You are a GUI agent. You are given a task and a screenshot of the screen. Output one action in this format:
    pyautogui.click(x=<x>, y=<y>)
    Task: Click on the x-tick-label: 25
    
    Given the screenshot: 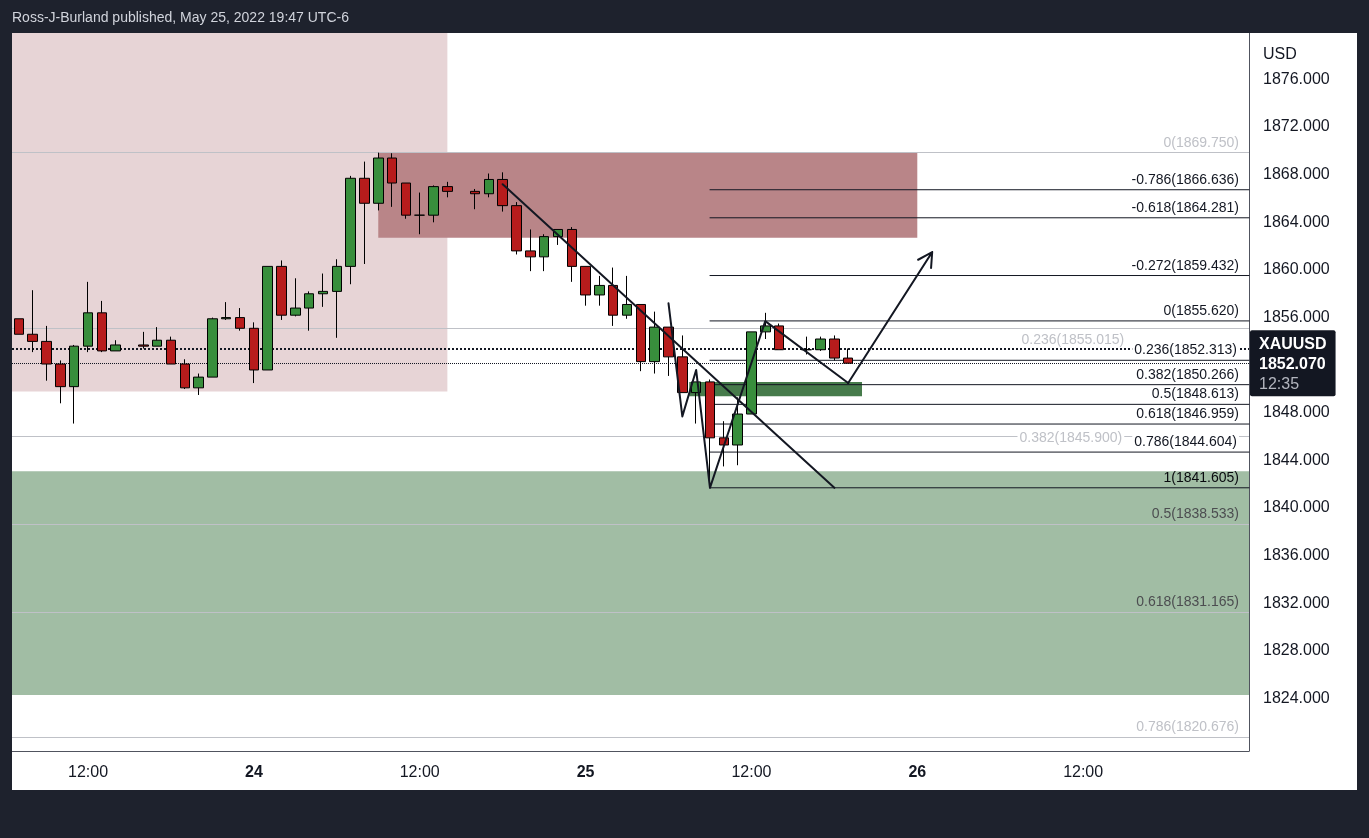 What is the action you would take?
    pyautogui.click(x=585, y=771)
    